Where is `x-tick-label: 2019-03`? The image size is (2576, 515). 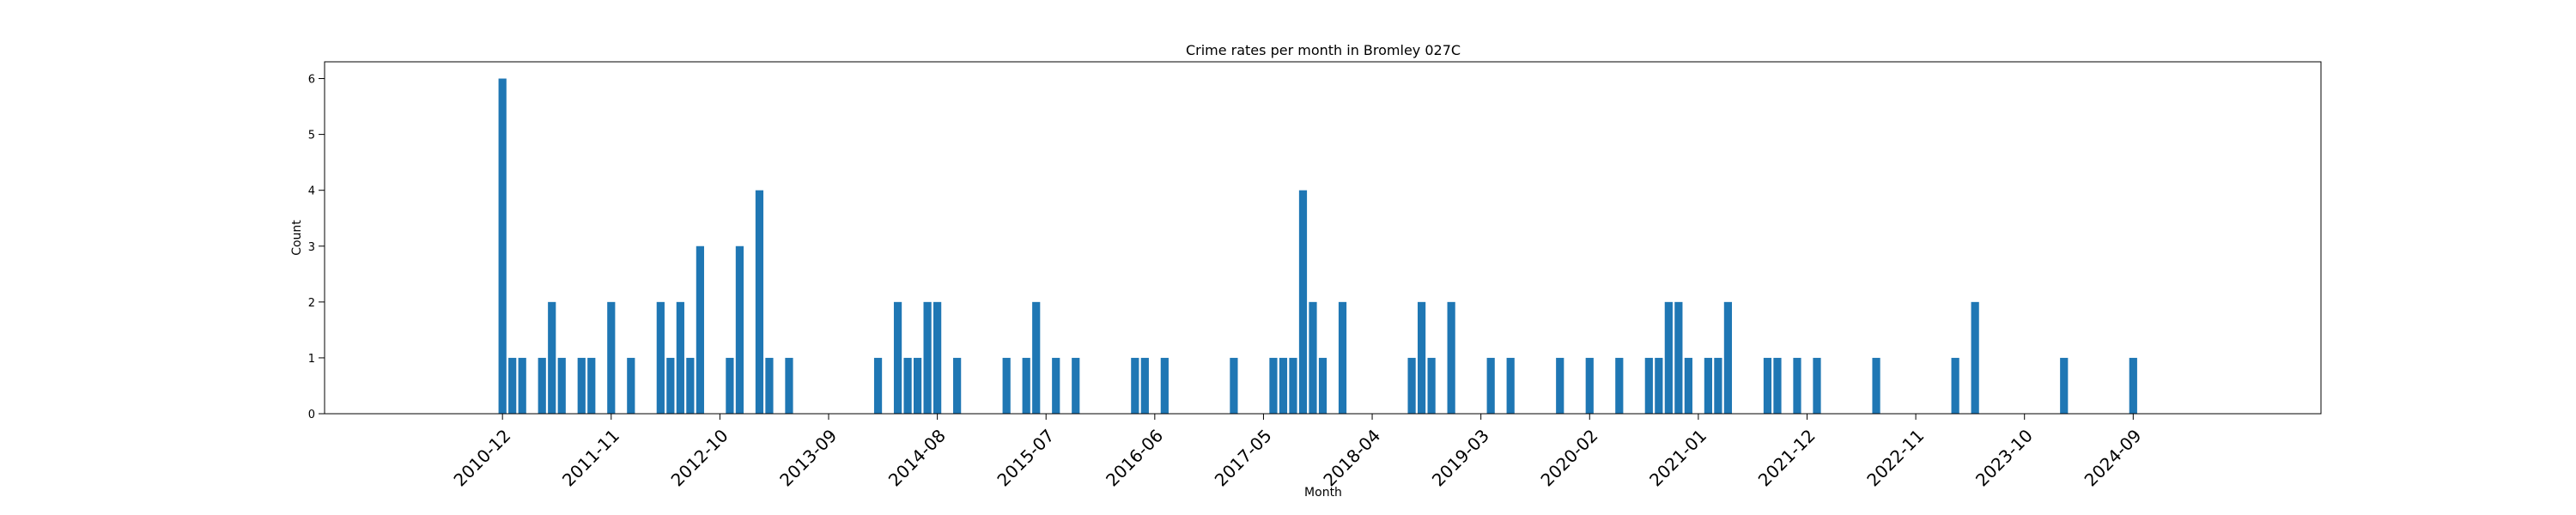
x-tick-label: 2019-03 is located at coordinates (1460, 457).